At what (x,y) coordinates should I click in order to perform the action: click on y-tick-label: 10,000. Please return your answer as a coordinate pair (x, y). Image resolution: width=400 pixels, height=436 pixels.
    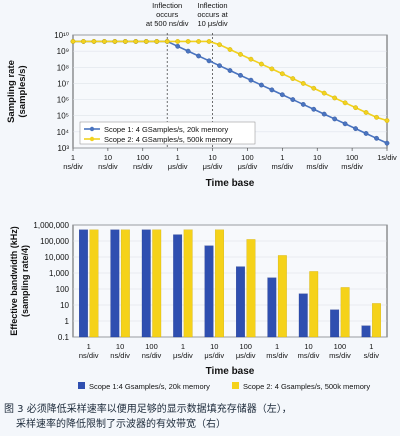
    Looking at the image, I should click on (57, 257).